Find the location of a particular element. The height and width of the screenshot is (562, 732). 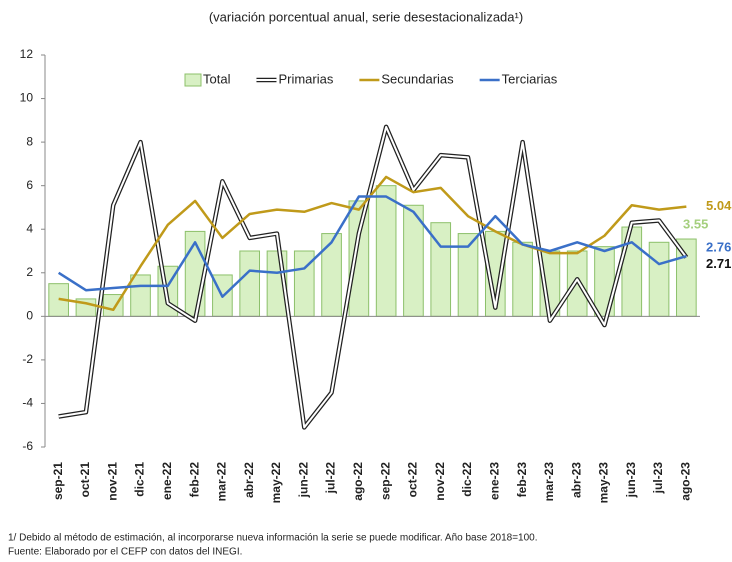

x-tick-label: may-22 is located at coordinates (276, 483).